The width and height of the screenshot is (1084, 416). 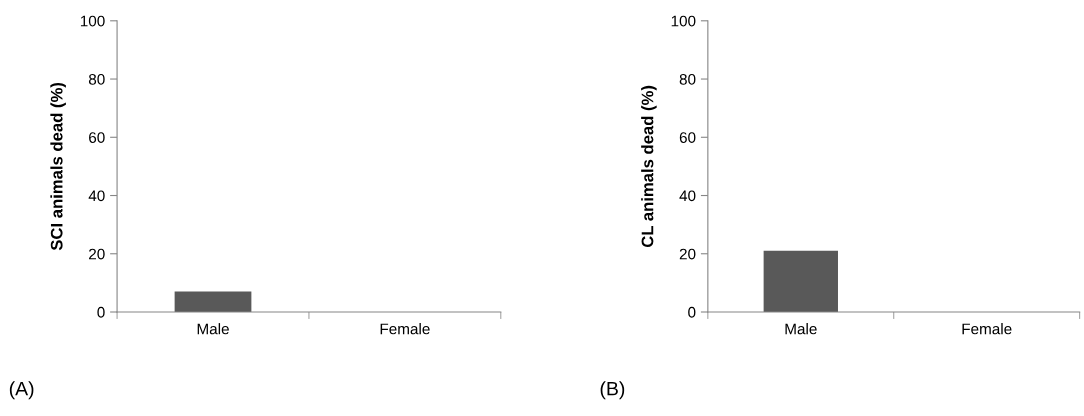 What do you see at coordinates (58, 166) in the screenshot?
I see `y-axis-title: SCI animals dead (%)` at bounding box center [58, 166].